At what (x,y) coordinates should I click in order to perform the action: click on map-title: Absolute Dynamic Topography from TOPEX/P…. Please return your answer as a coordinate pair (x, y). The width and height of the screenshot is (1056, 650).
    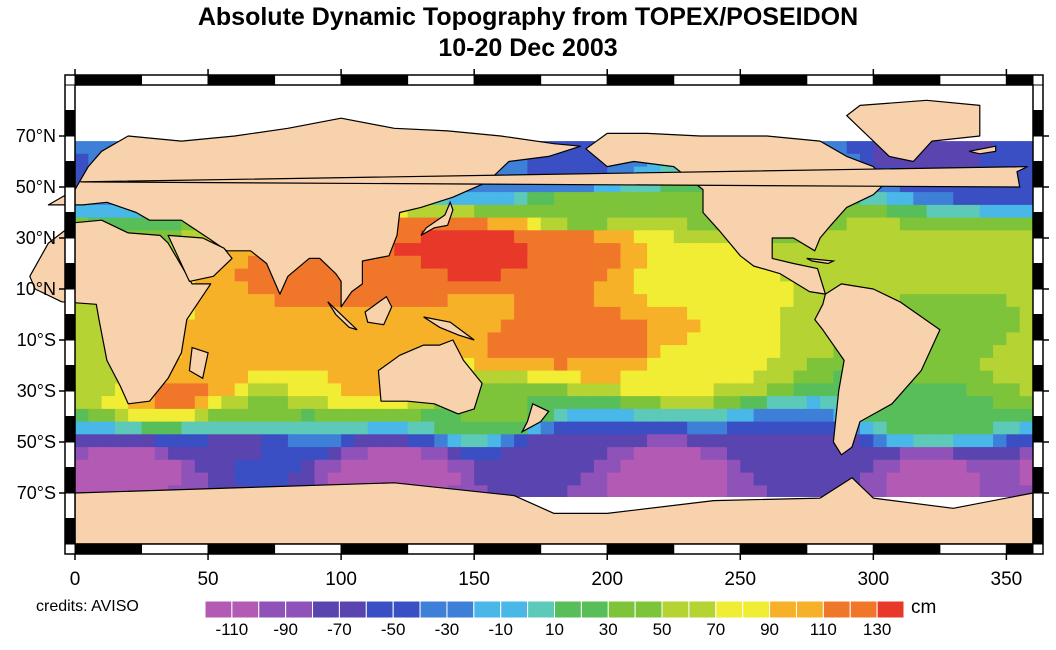
    Looking at the image, I should click on (528, 17).